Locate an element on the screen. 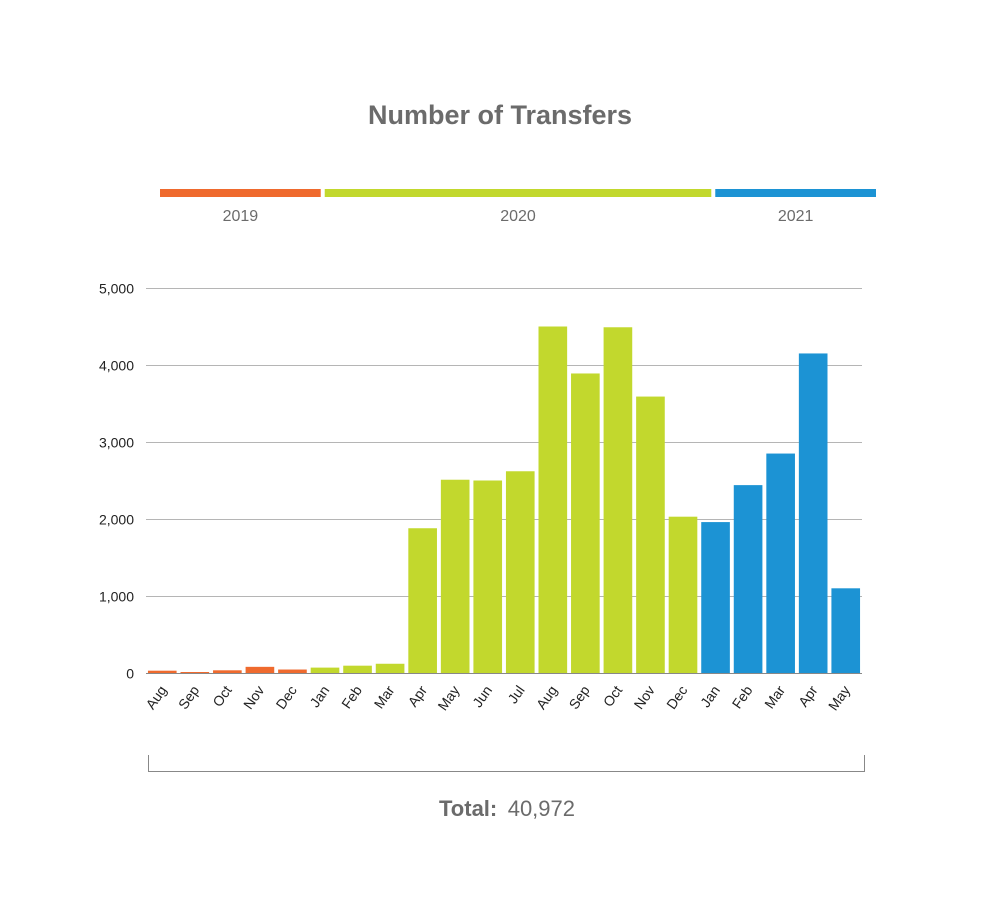 This screenshot has width=1000, height=900. y-tick-label: 2,000 is located at coordinates (116, 520).